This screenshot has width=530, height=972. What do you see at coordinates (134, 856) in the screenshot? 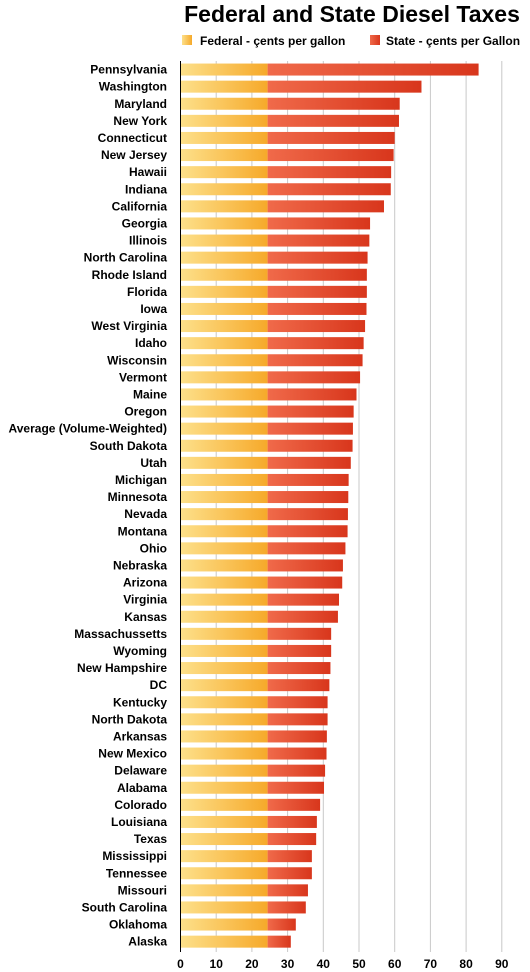
I see `category-label: Mississippi` at bounding box center [134, 856].